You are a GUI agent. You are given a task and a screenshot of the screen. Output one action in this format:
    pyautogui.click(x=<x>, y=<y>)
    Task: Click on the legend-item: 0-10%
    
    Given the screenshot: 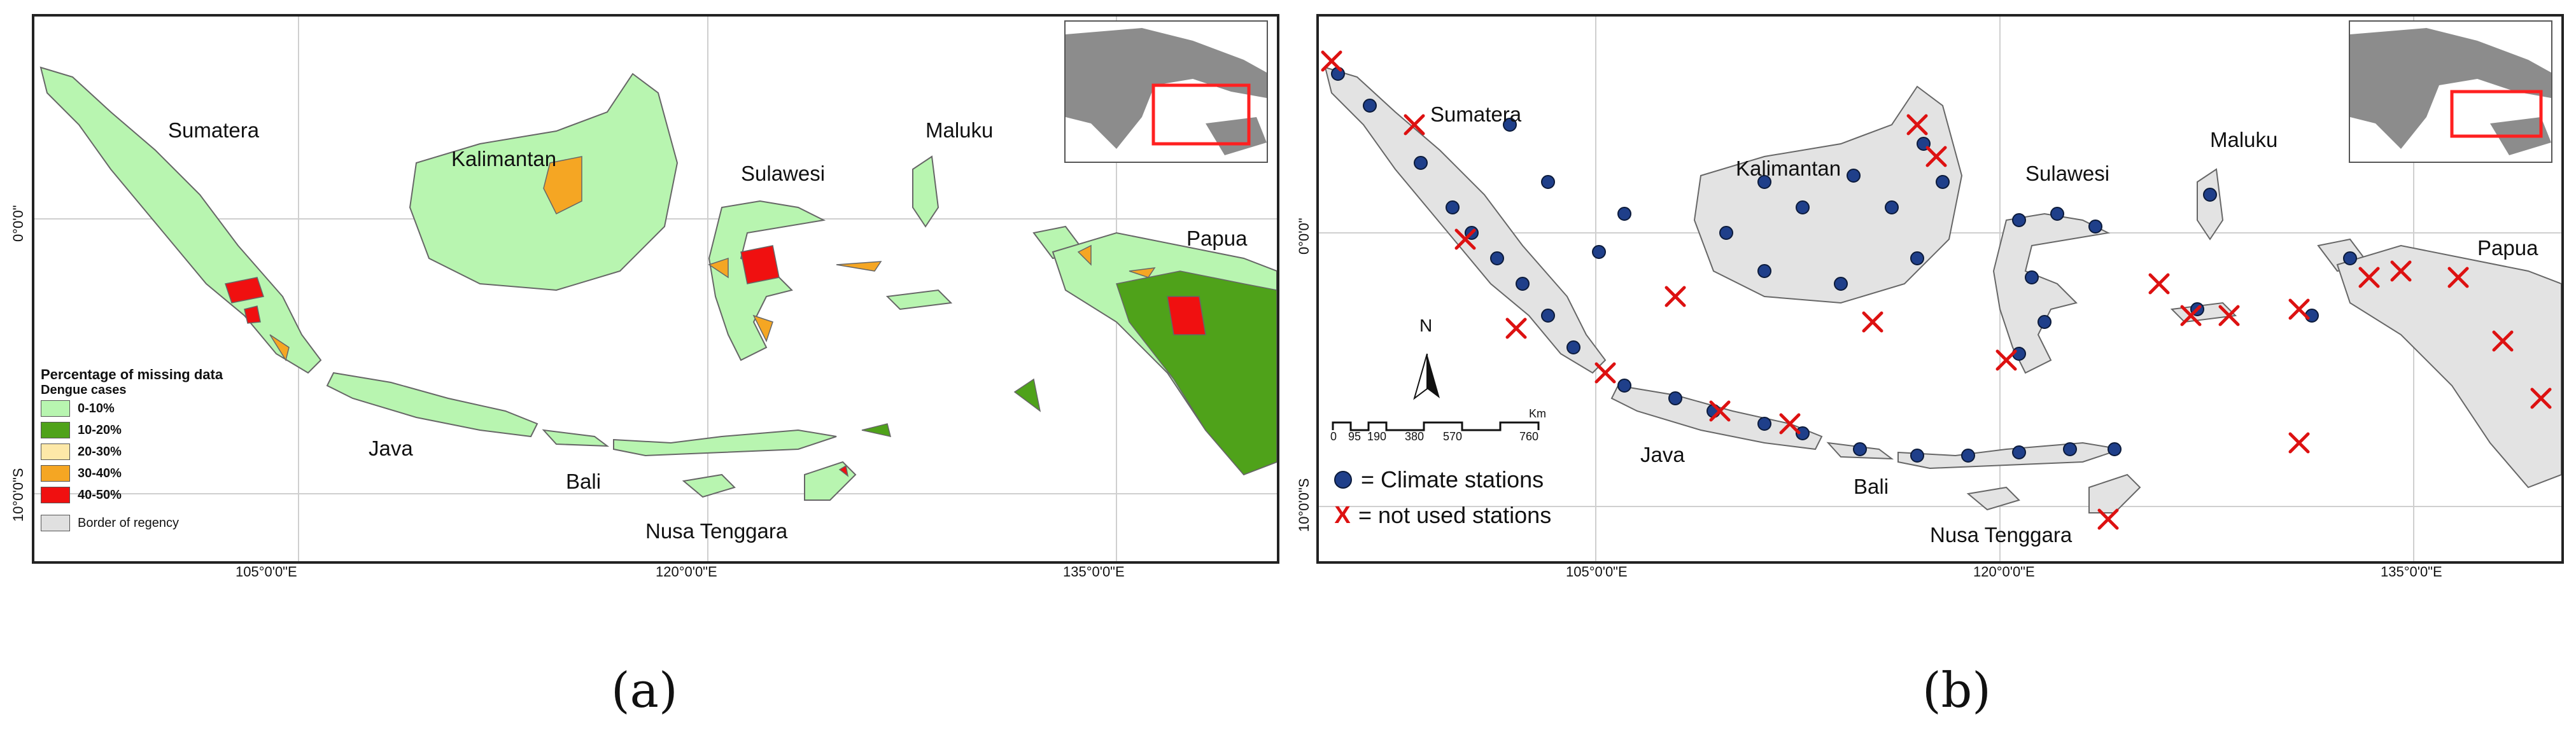 What is the action you would take?
    pyautogui.click(x=132, y=408)
    